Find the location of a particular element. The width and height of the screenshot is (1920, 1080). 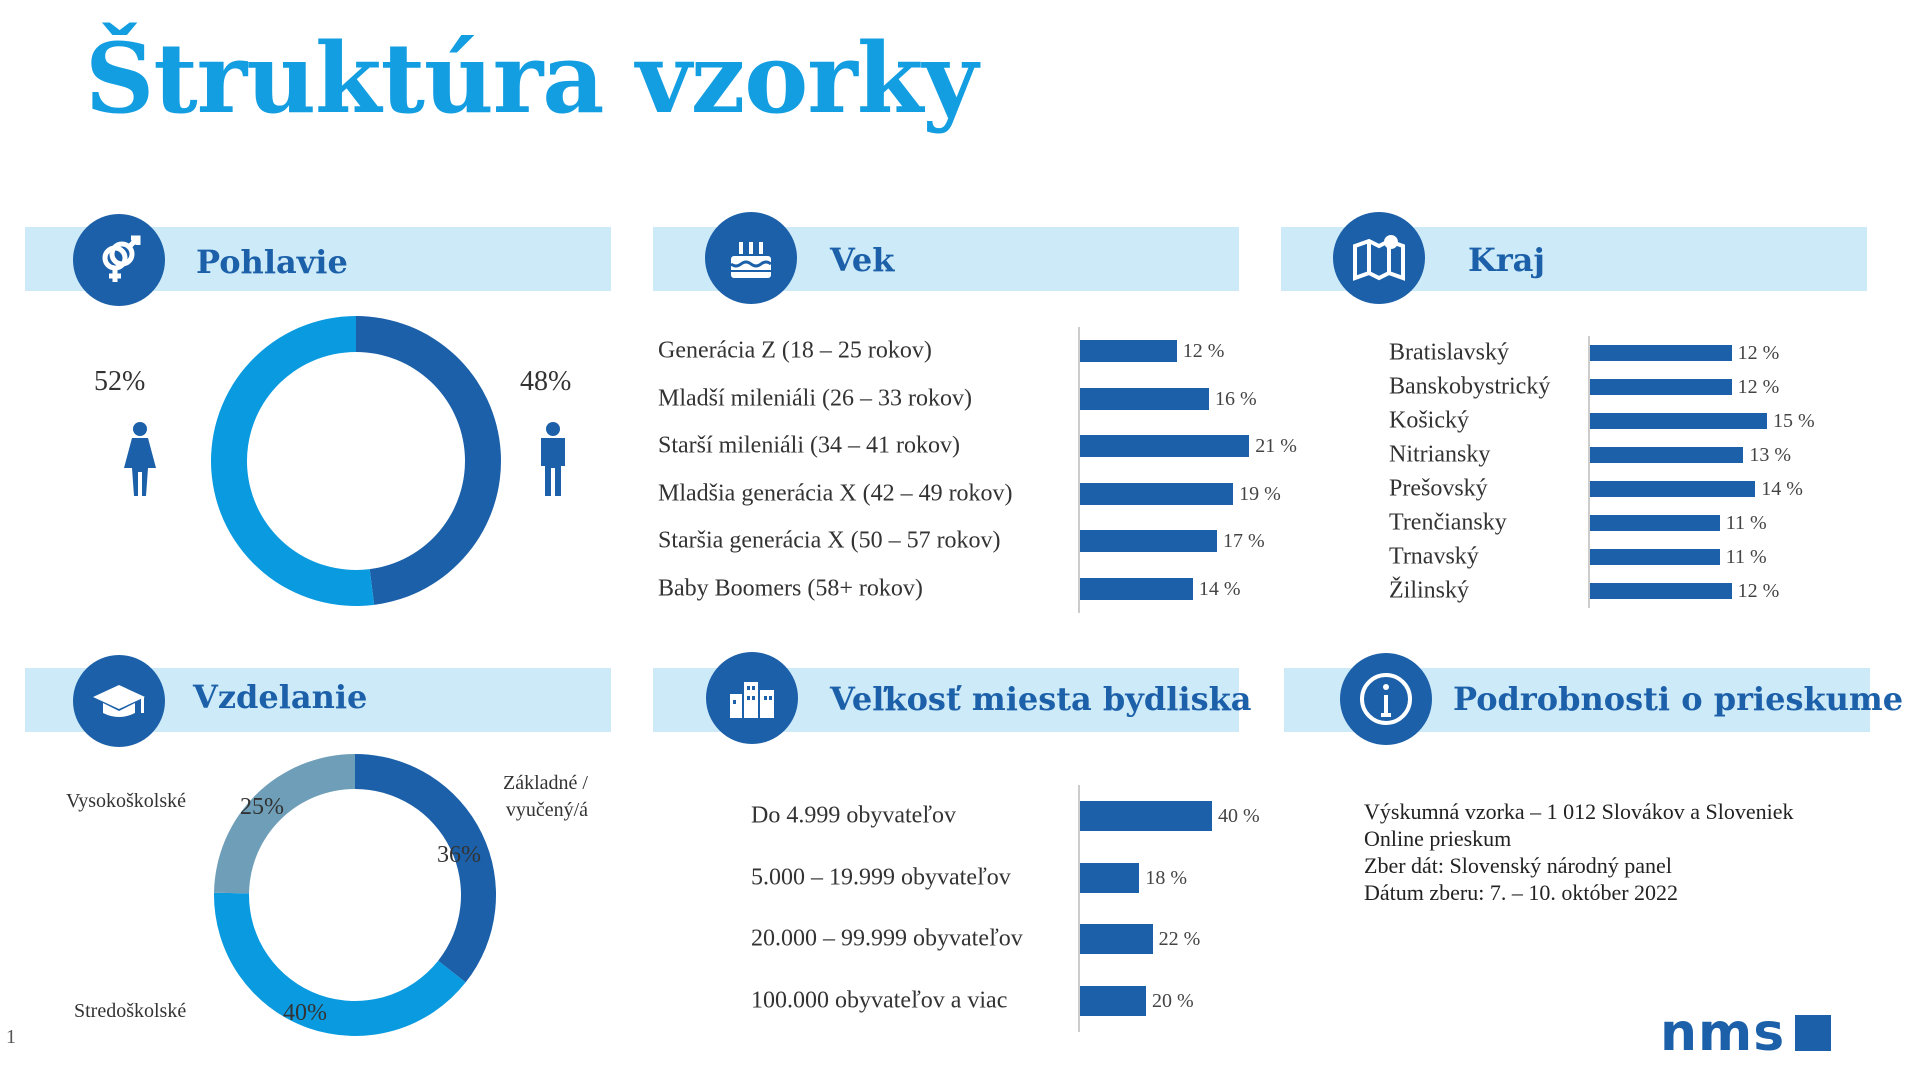

info-line: Online prieskum is located at coordinates (1438, 838).